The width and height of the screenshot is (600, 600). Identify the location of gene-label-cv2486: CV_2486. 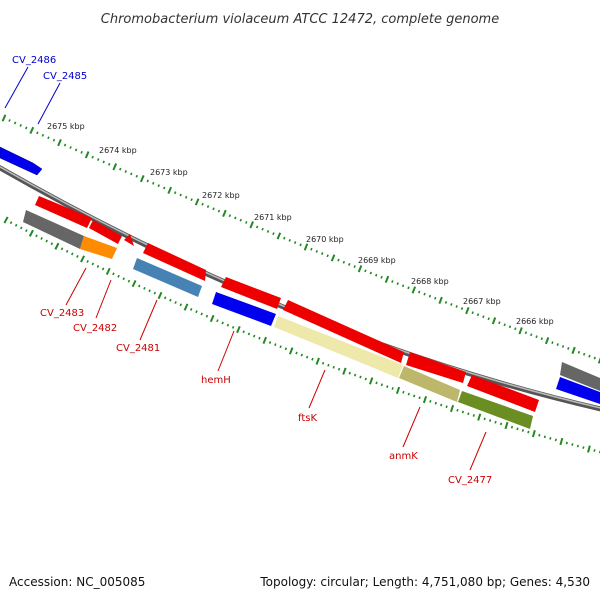
(34, 60).